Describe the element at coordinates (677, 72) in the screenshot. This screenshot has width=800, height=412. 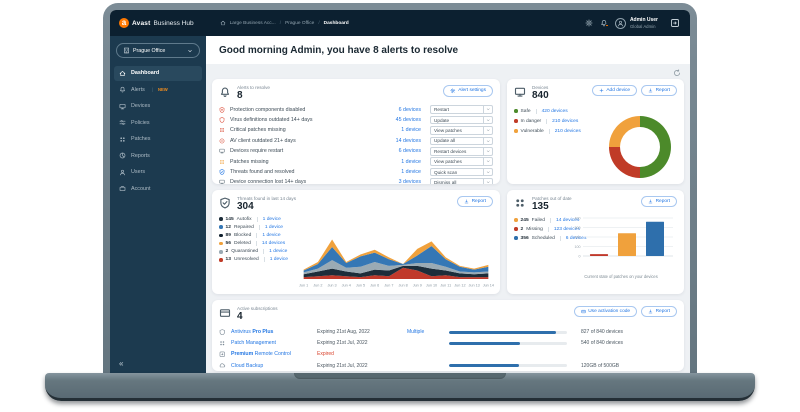
I see `refresh-button` at that location.